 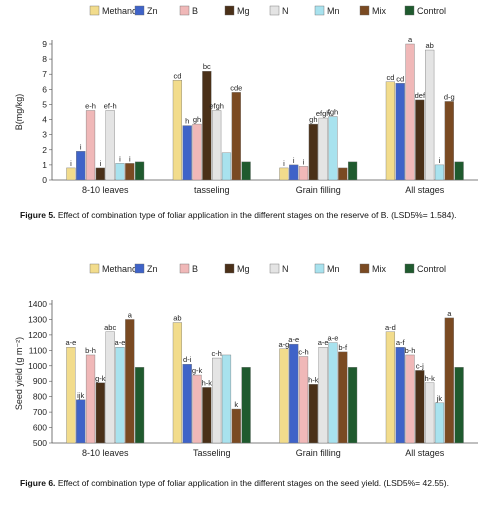 What do you see at coordinates (372, 268) in the screenshot?
I see `legend-item-mix: Mix` at bounding box center [372, 268].